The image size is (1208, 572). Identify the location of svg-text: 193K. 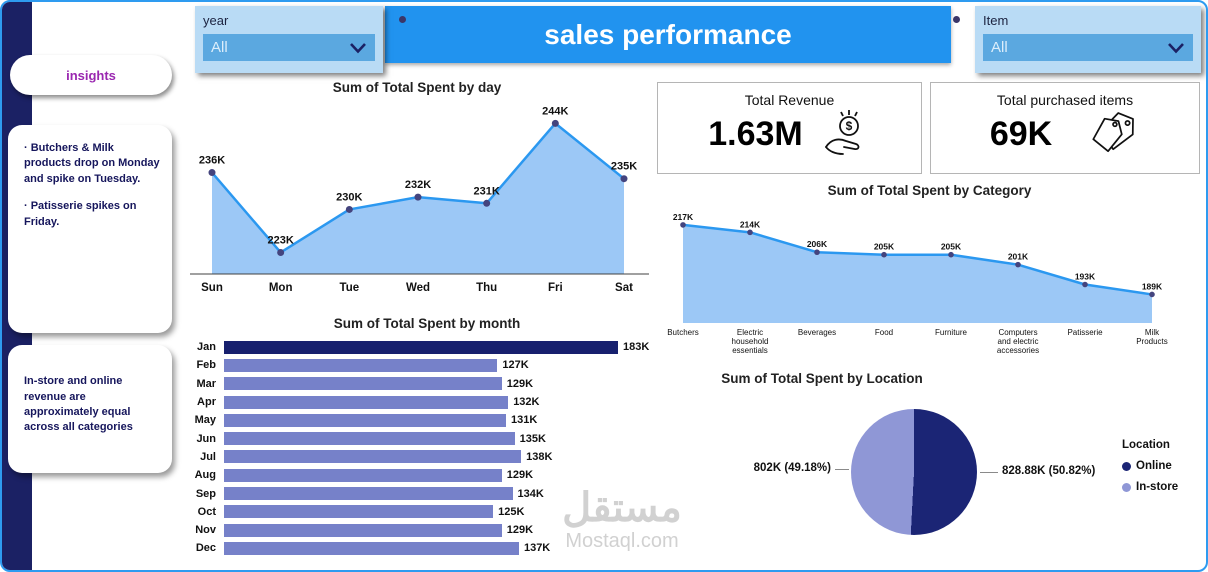
(1085, 277).